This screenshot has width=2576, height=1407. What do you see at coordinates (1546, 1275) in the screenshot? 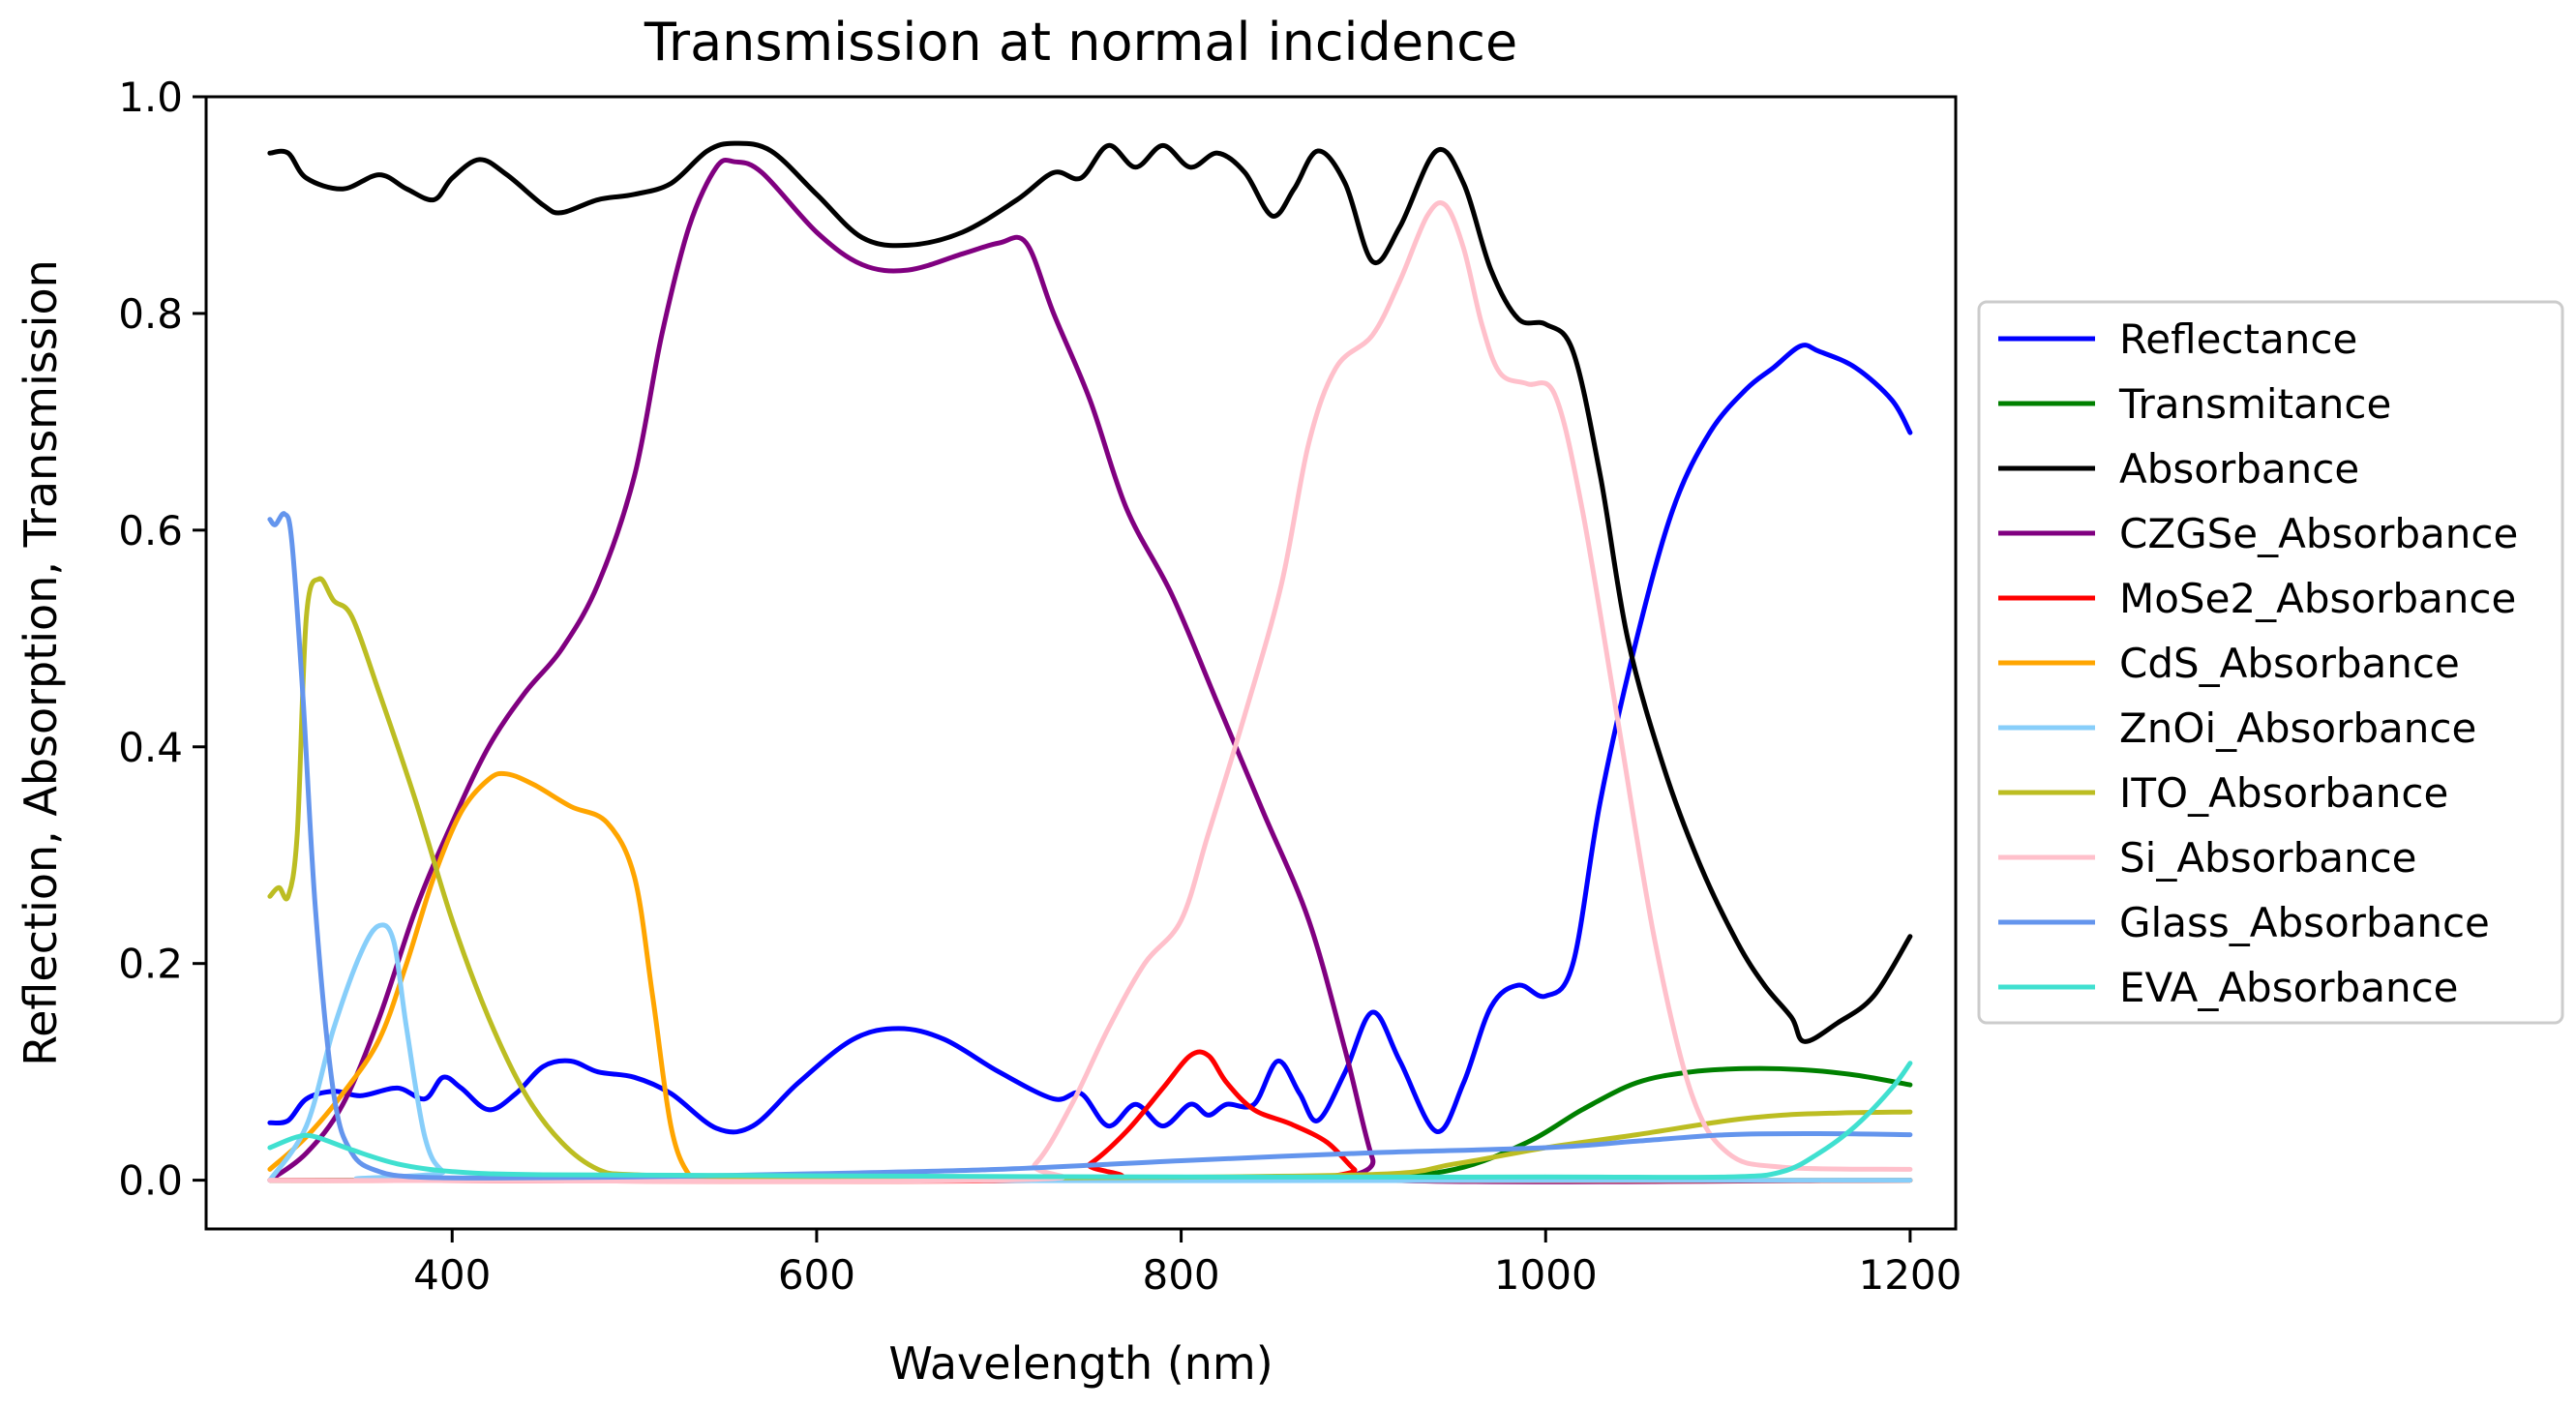
I see `x-tick-label: 1000` at bounding box center [1546, 1275].